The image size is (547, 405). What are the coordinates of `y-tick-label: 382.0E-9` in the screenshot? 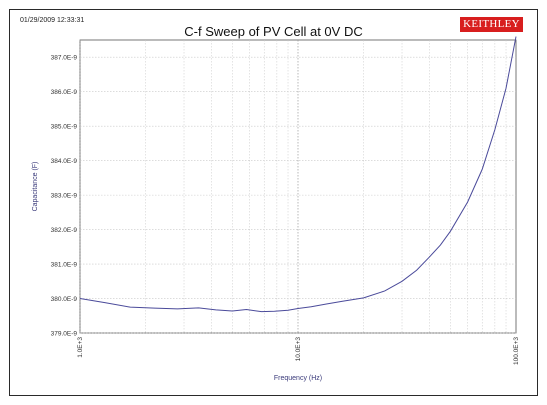 It's located at (64, 230).